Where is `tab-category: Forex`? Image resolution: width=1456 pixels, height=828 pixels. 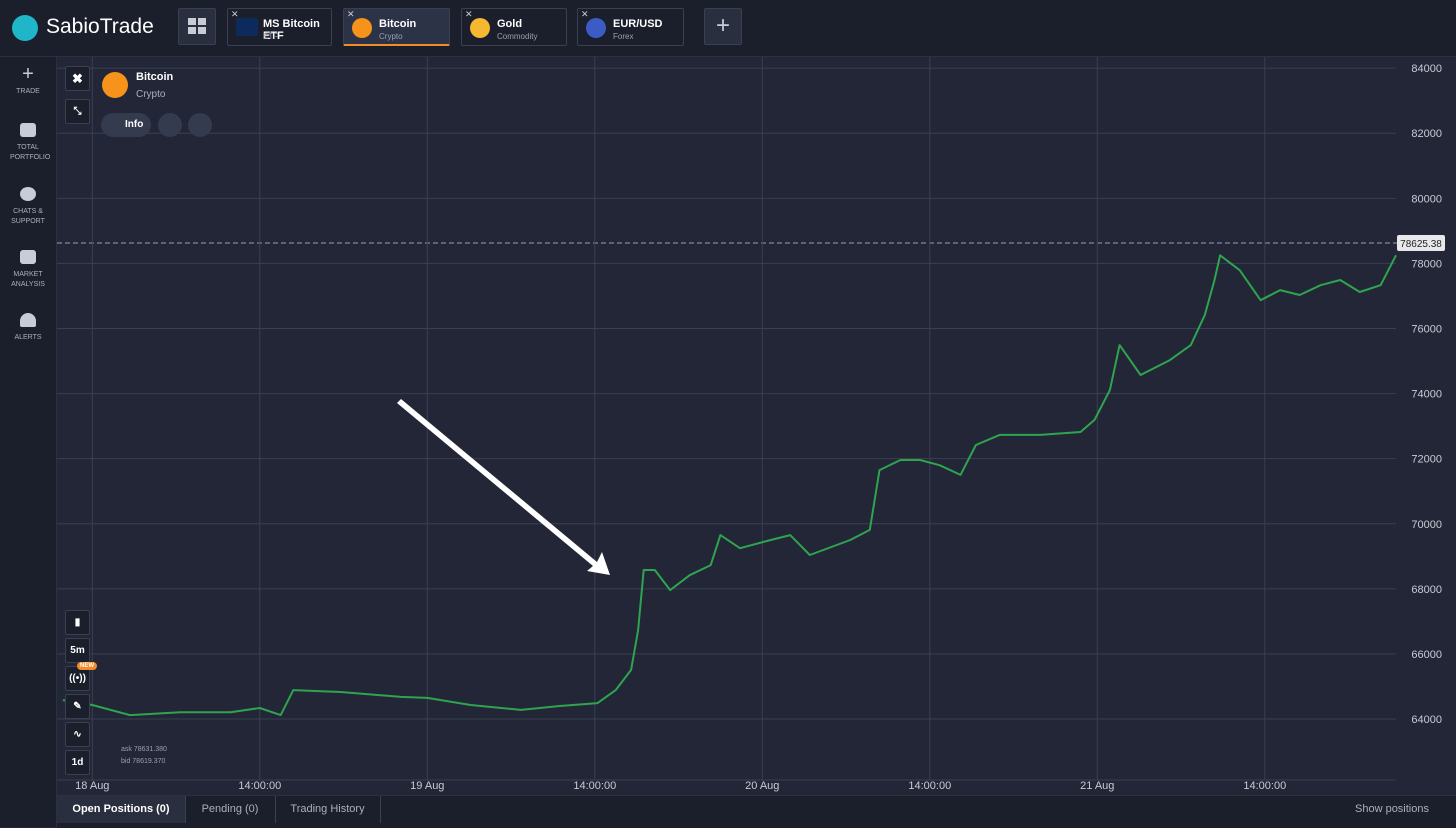 tab-category: Forex is located at coordinates (623, 36).